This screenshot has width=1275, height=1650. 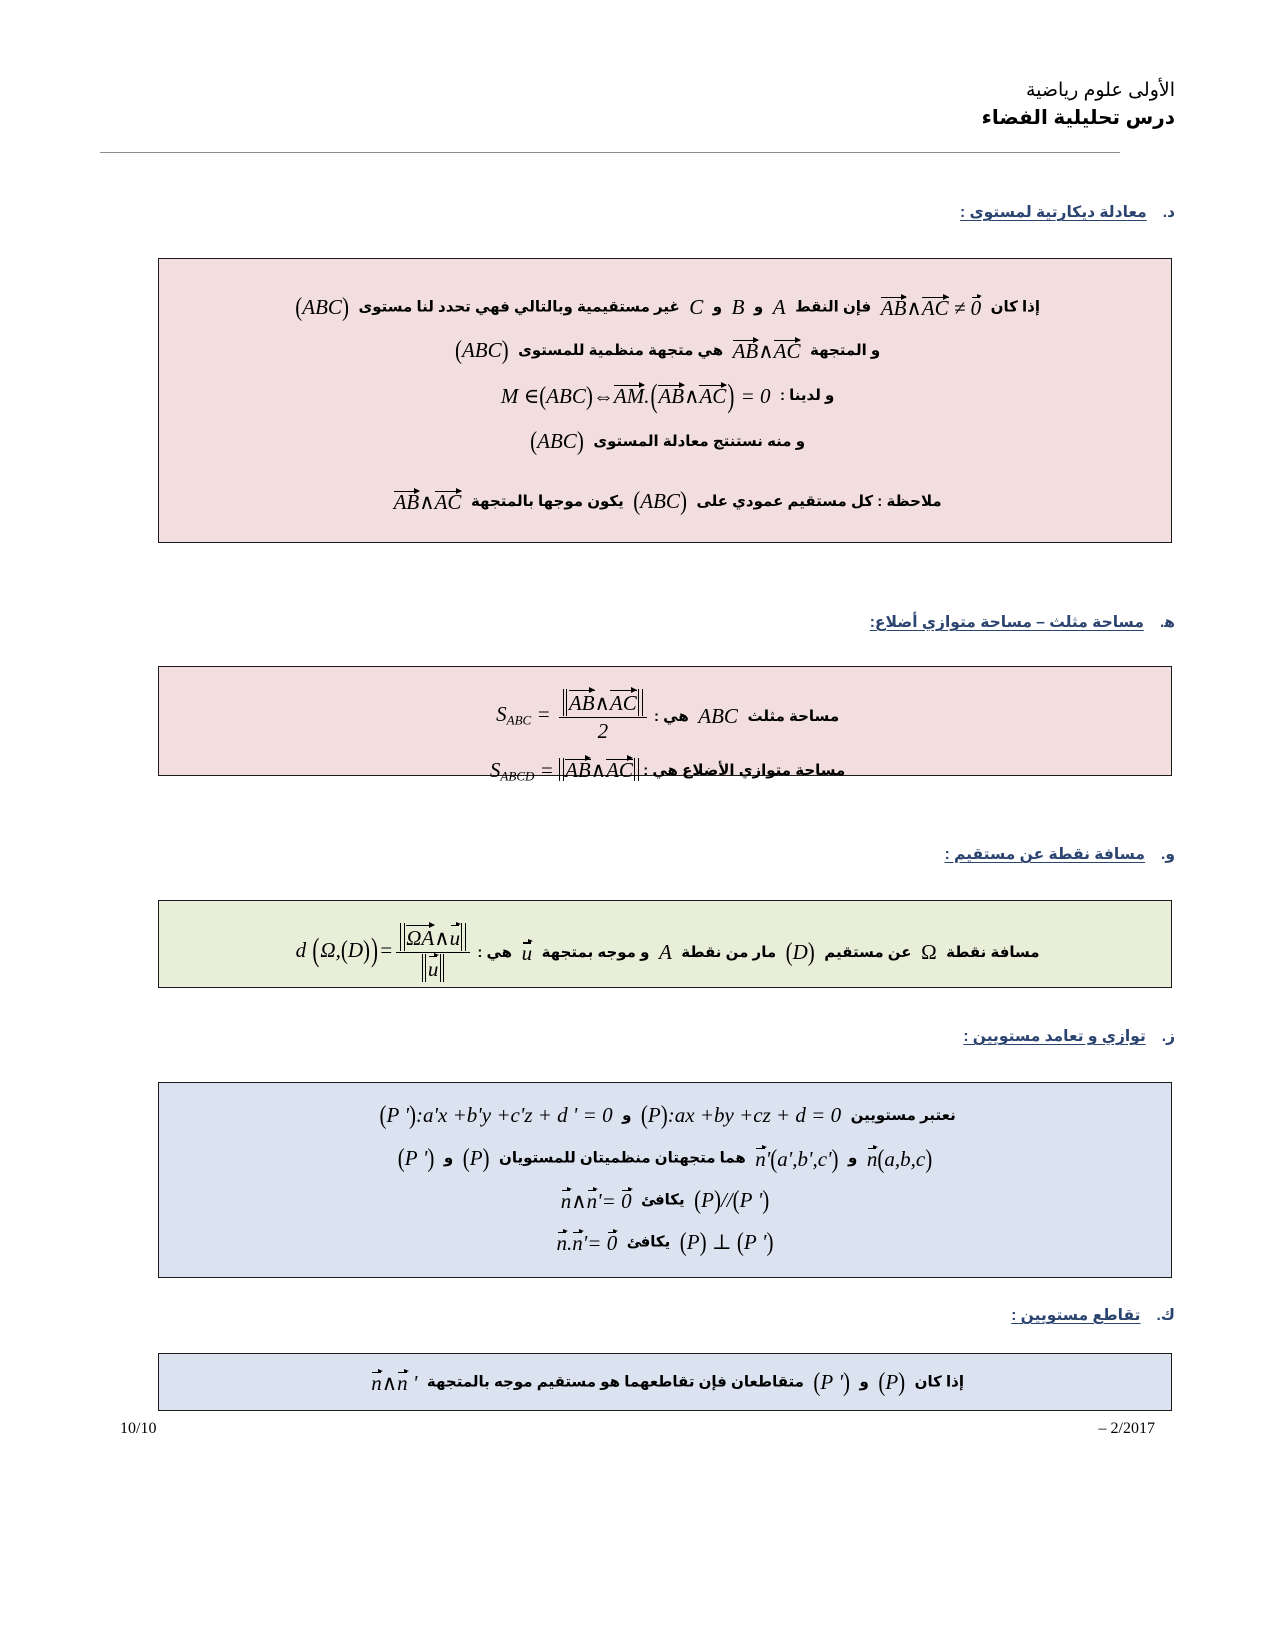 I want to click on distance-vector-u: u, so click(x=527, y=952).